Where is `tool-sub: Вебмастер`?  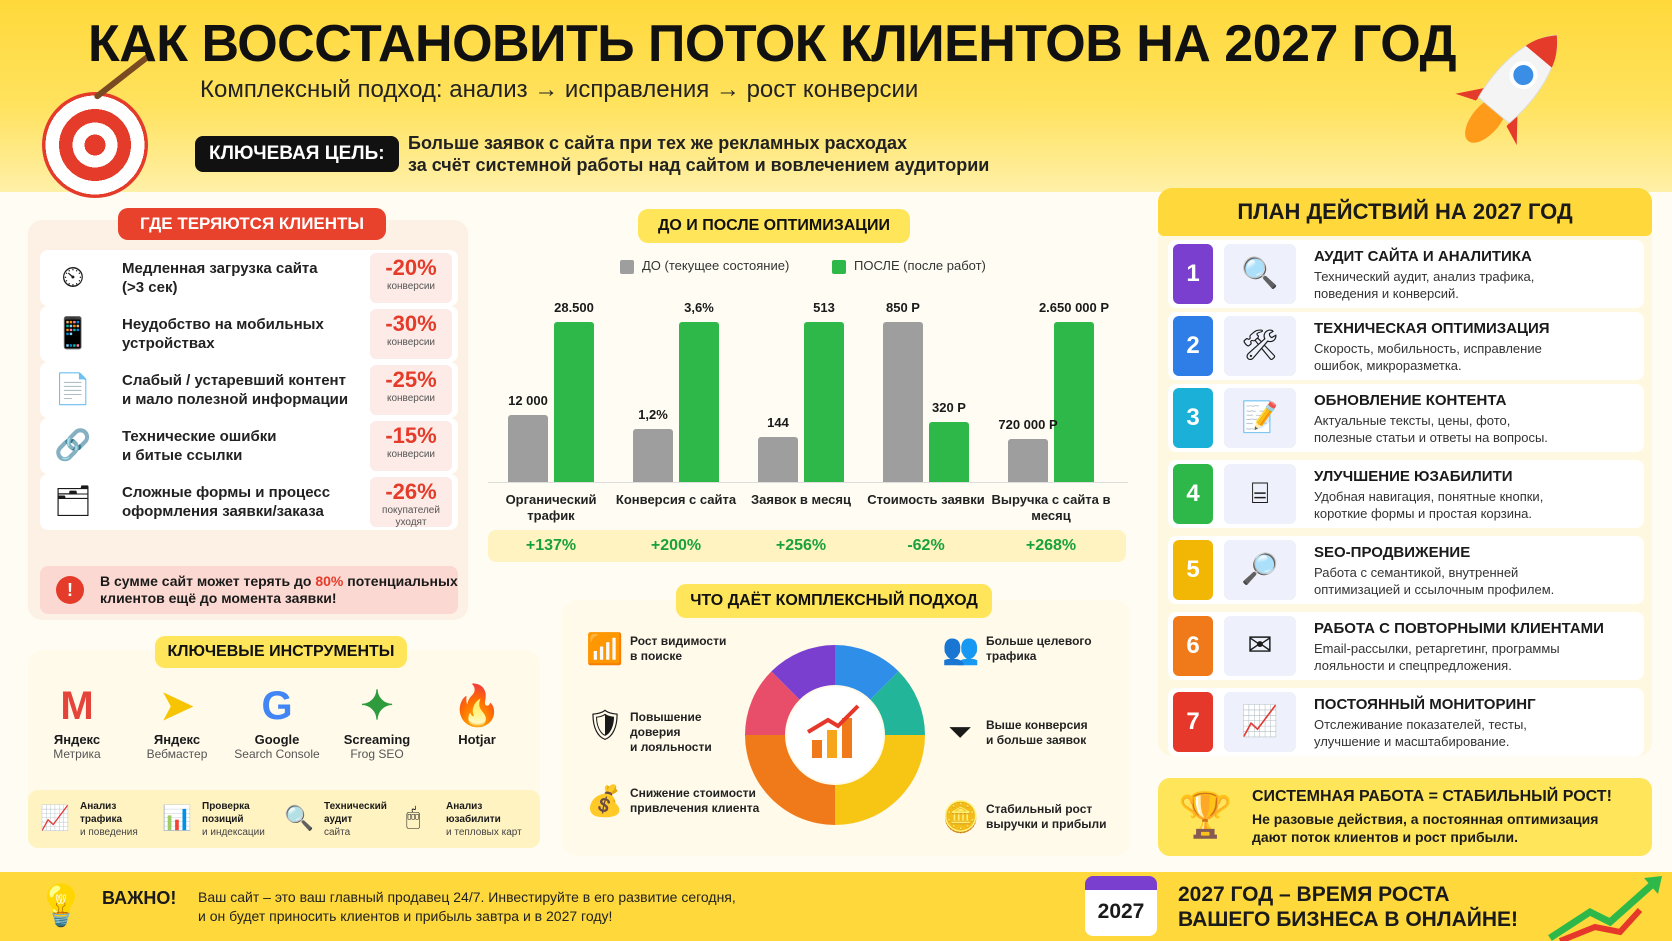 tool-sub: Вебмастер is located at coordinates (177, 754).